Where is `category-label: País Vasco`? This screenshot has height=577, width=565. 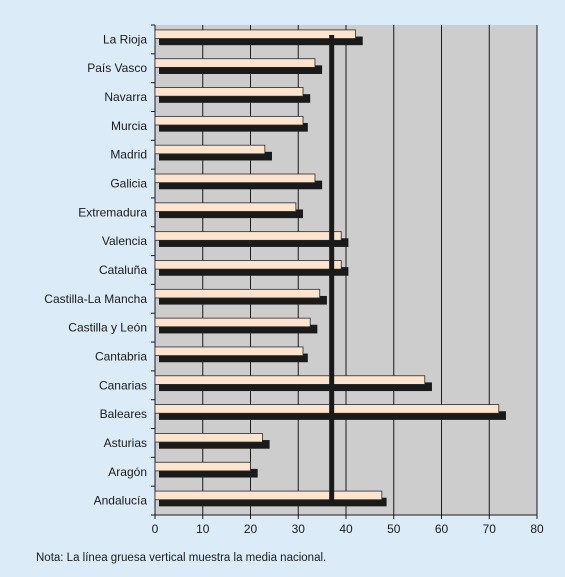
category-label: País Vasco is located at coordinates (117, 68).